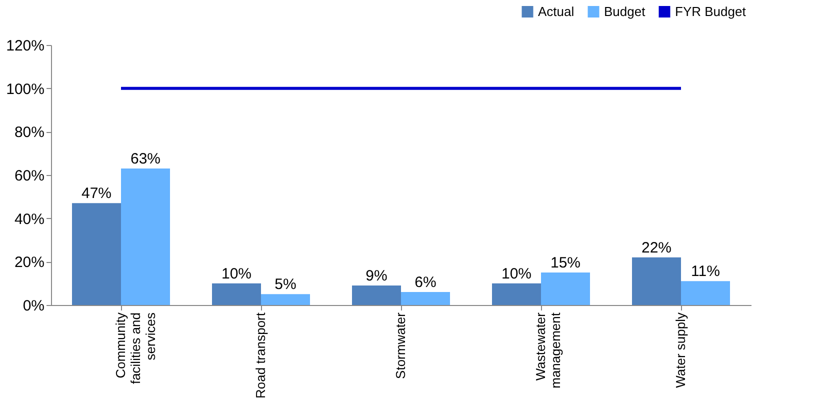 The width and height of the screenshot is (833, 420). Describe the element at coordinates (556, 11) in the screenshot. I see `legend-label: Actual` at that location.